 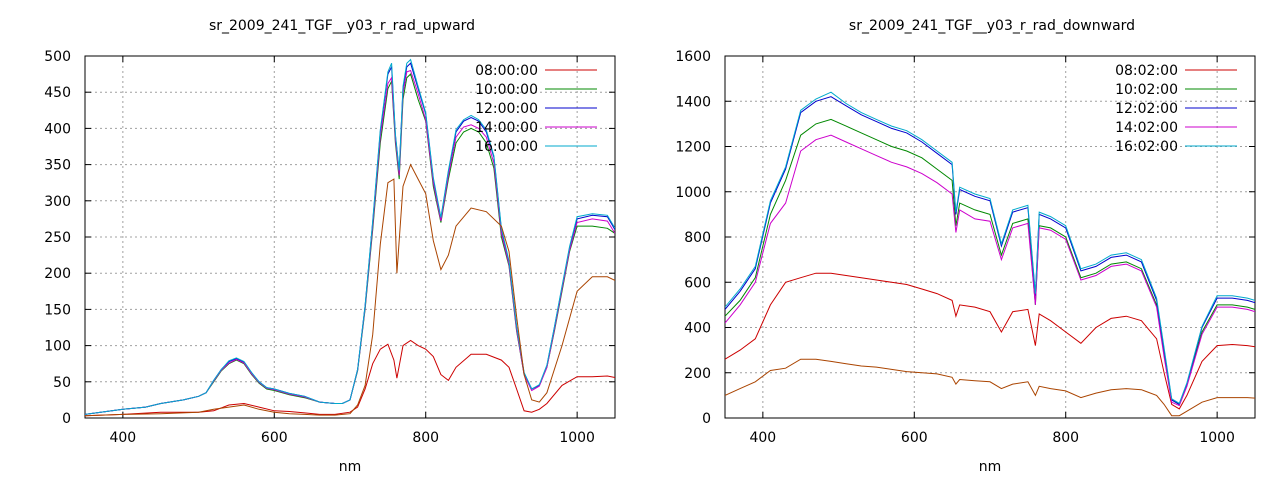 What do you see at coordinates (693, 57) in the screenshot?
I see `y-tick-label: 1600` at bounding box center [693, 57].